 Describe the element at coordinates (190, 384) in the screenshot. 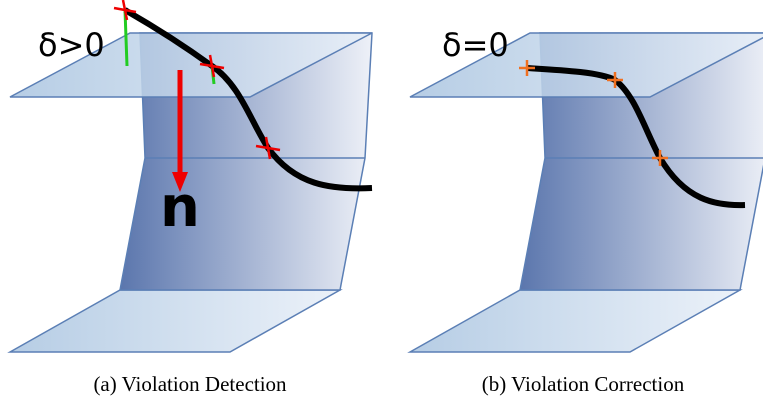

I see `caption: (a) Violation Detection` at that location.